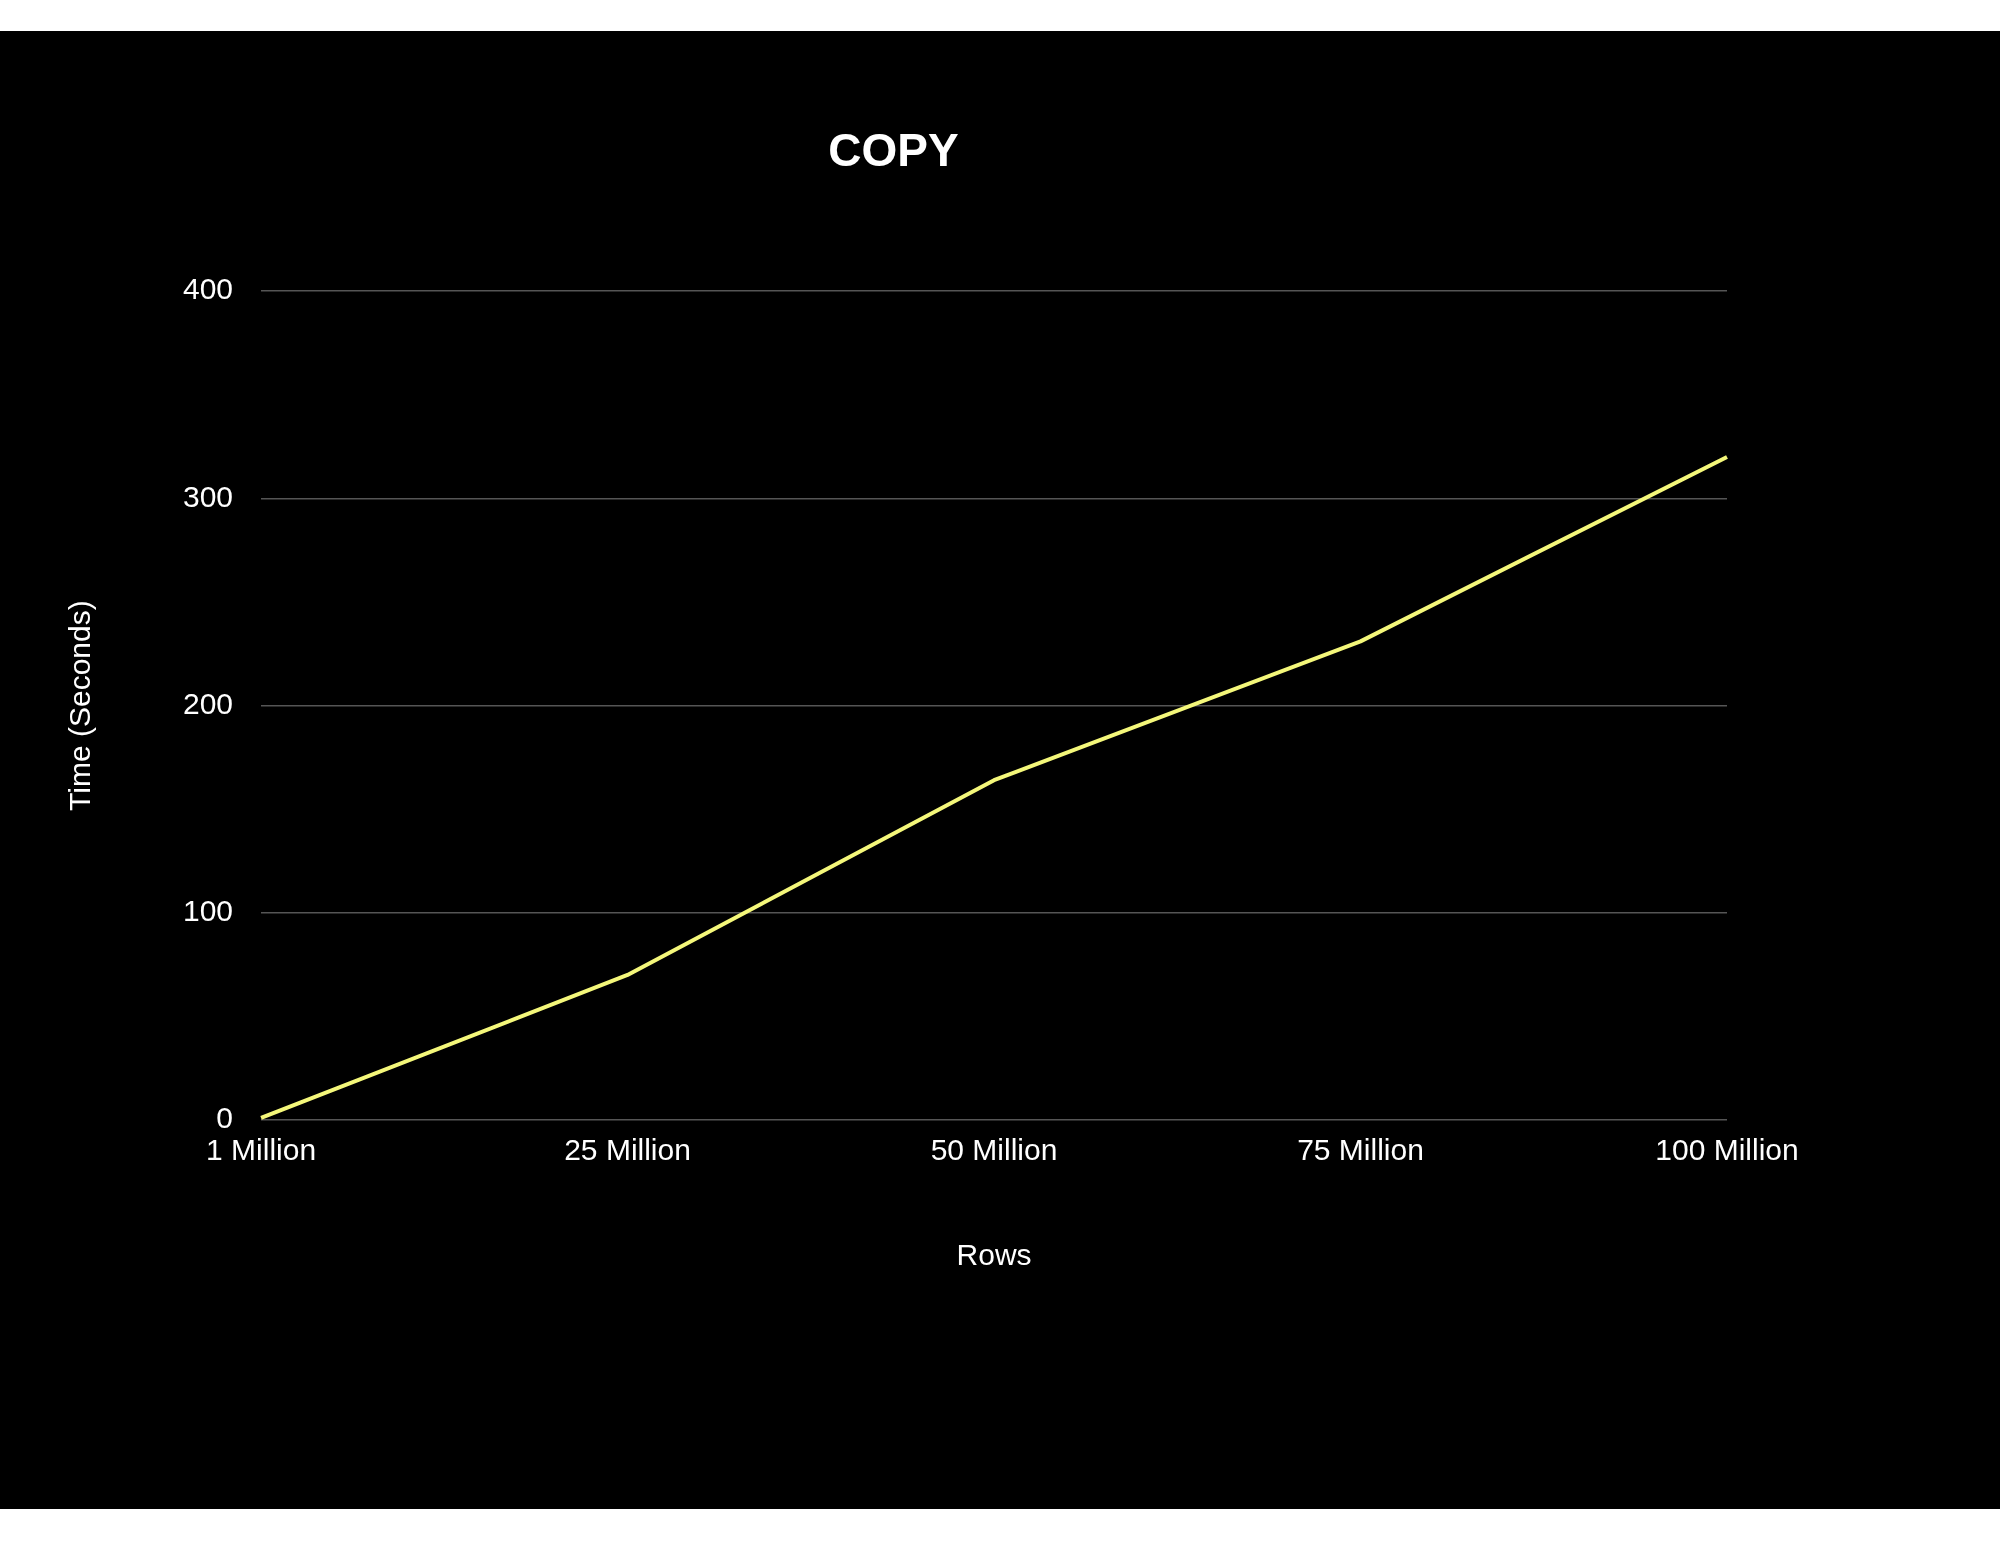 The width and height of the screenshot is (2000, 1545). Describe the element at coordinates (627, 1150) in the screenshot. I see `x-tick-label: 25 Million` at that location.